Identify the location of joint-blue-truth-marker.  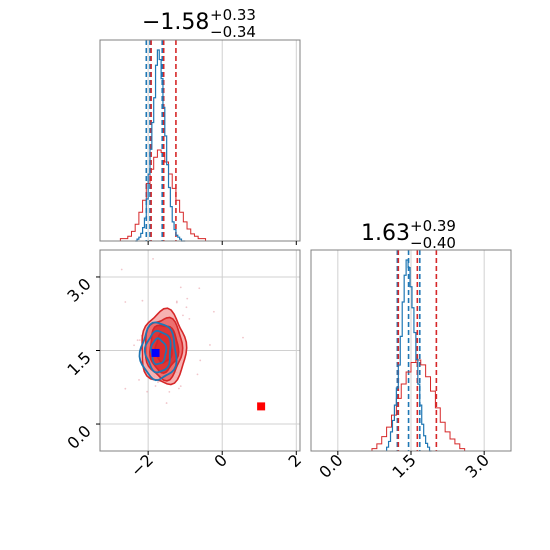
(155, 352).